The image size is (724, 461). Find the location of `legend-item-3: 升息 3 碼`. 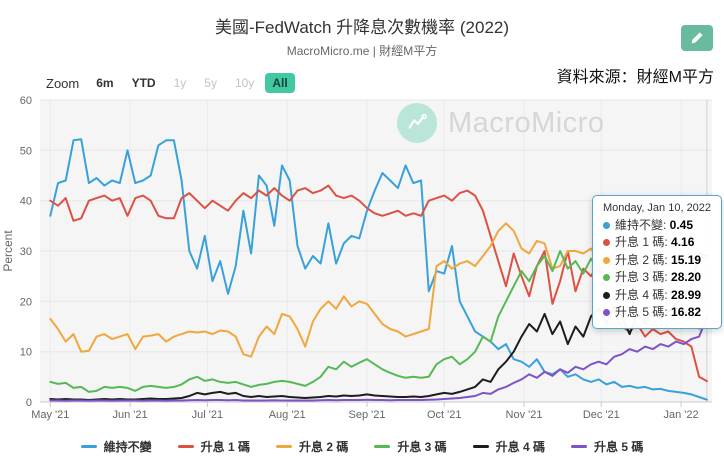

legend-item-3: 升息 3 碼 is located at coordinates (410, 446).